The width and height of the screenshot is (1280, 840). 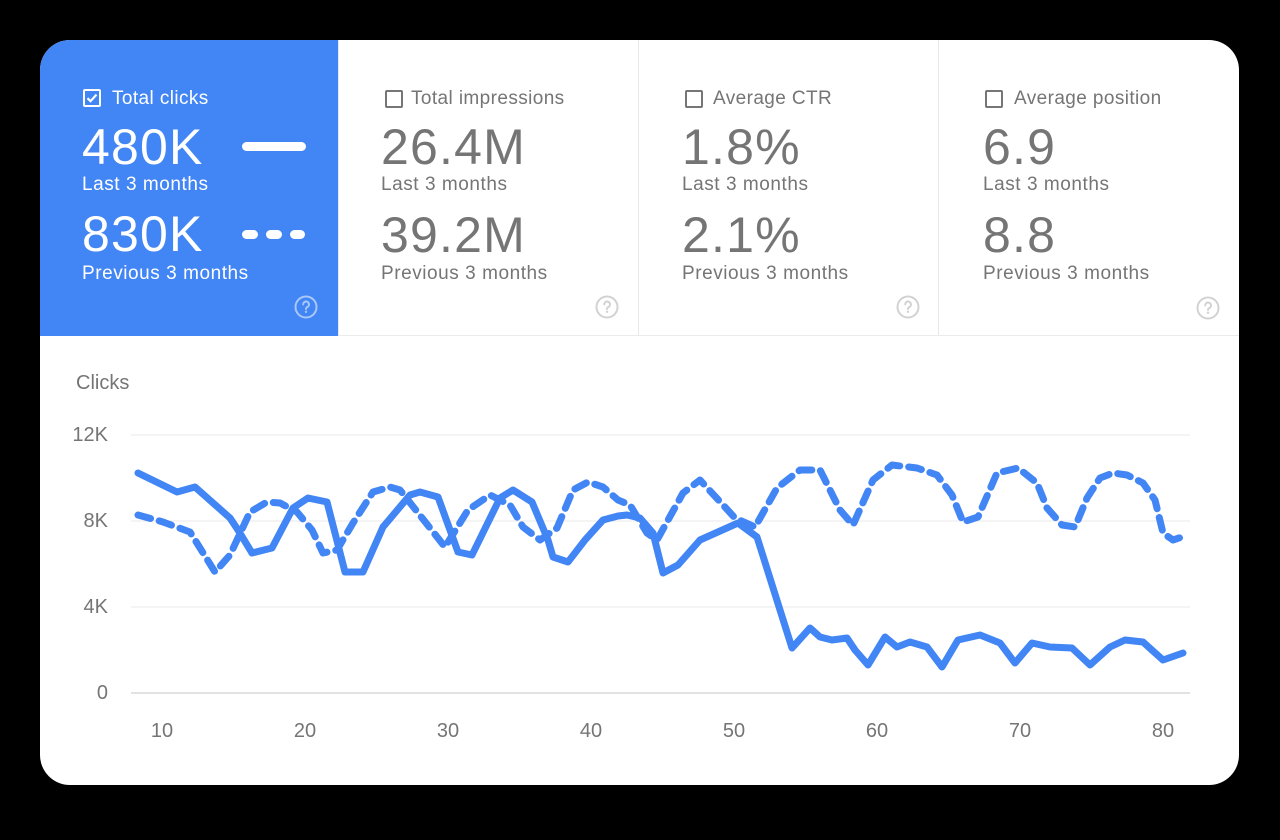 What do you see at coordinates (102, 383) in the screenshot?
I see `svg-text: Clicks` at bounding box center [102, 383].